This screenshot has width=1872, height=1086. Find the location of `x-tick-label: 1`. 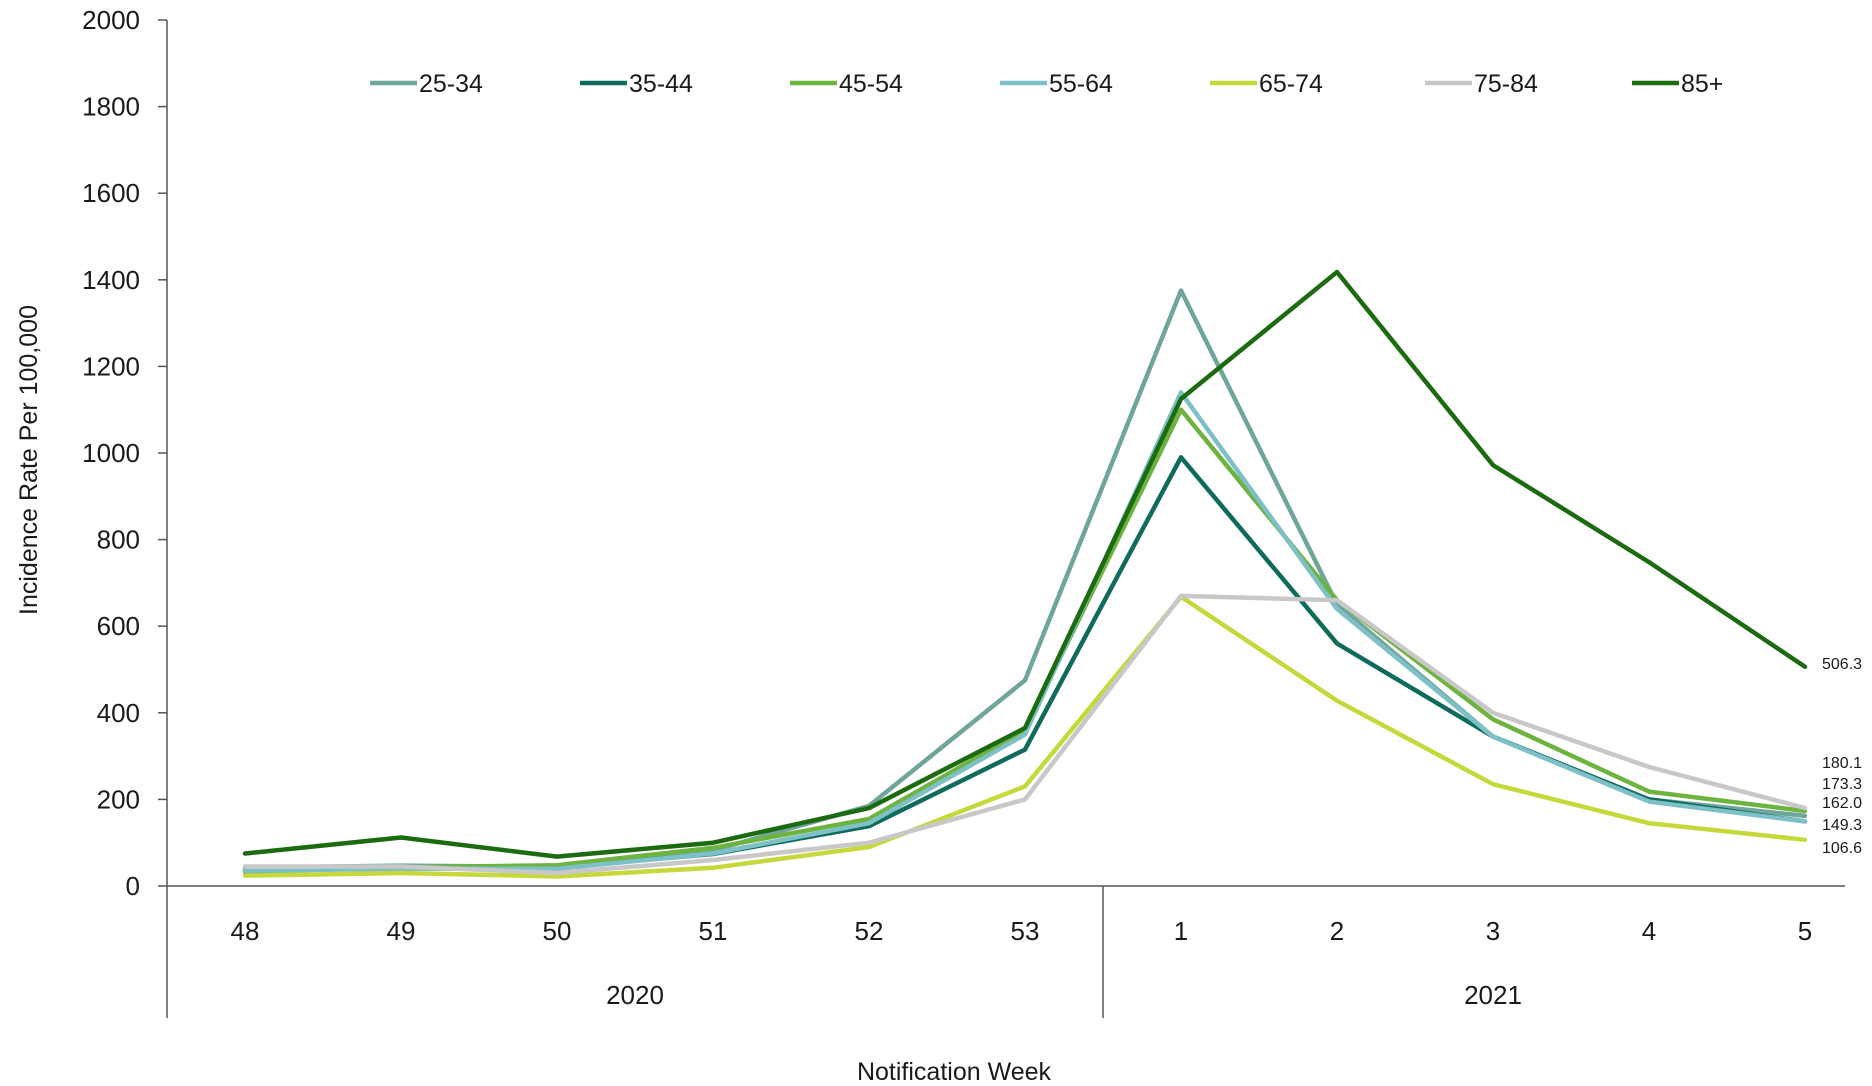

x-tick-label: 1 is located at coordinates (1181, 931).